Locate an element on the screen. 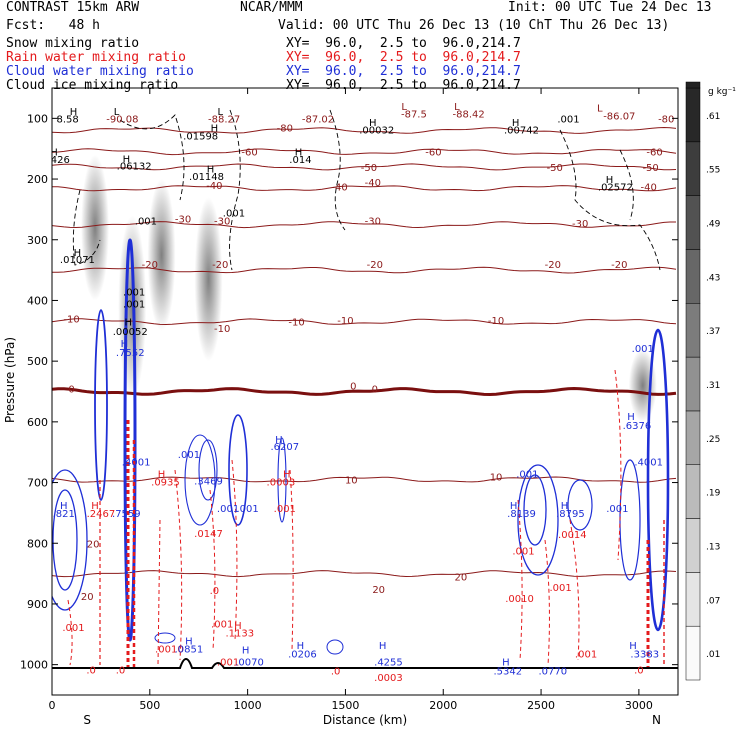 This screenshot has width=740, height=740. init-time: Init: 00 UTC Tue 24 Dec 13 is located at coordinates (610, 7).